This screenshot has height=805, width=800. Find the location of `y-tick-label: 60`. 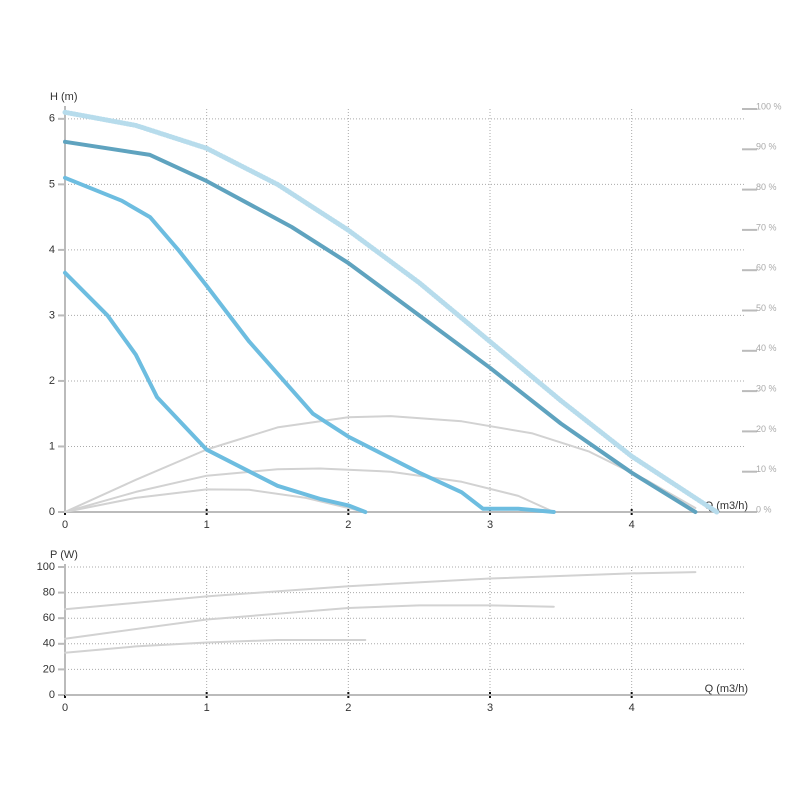

y-tick-label: 60 is located at coordinates (49, 618).